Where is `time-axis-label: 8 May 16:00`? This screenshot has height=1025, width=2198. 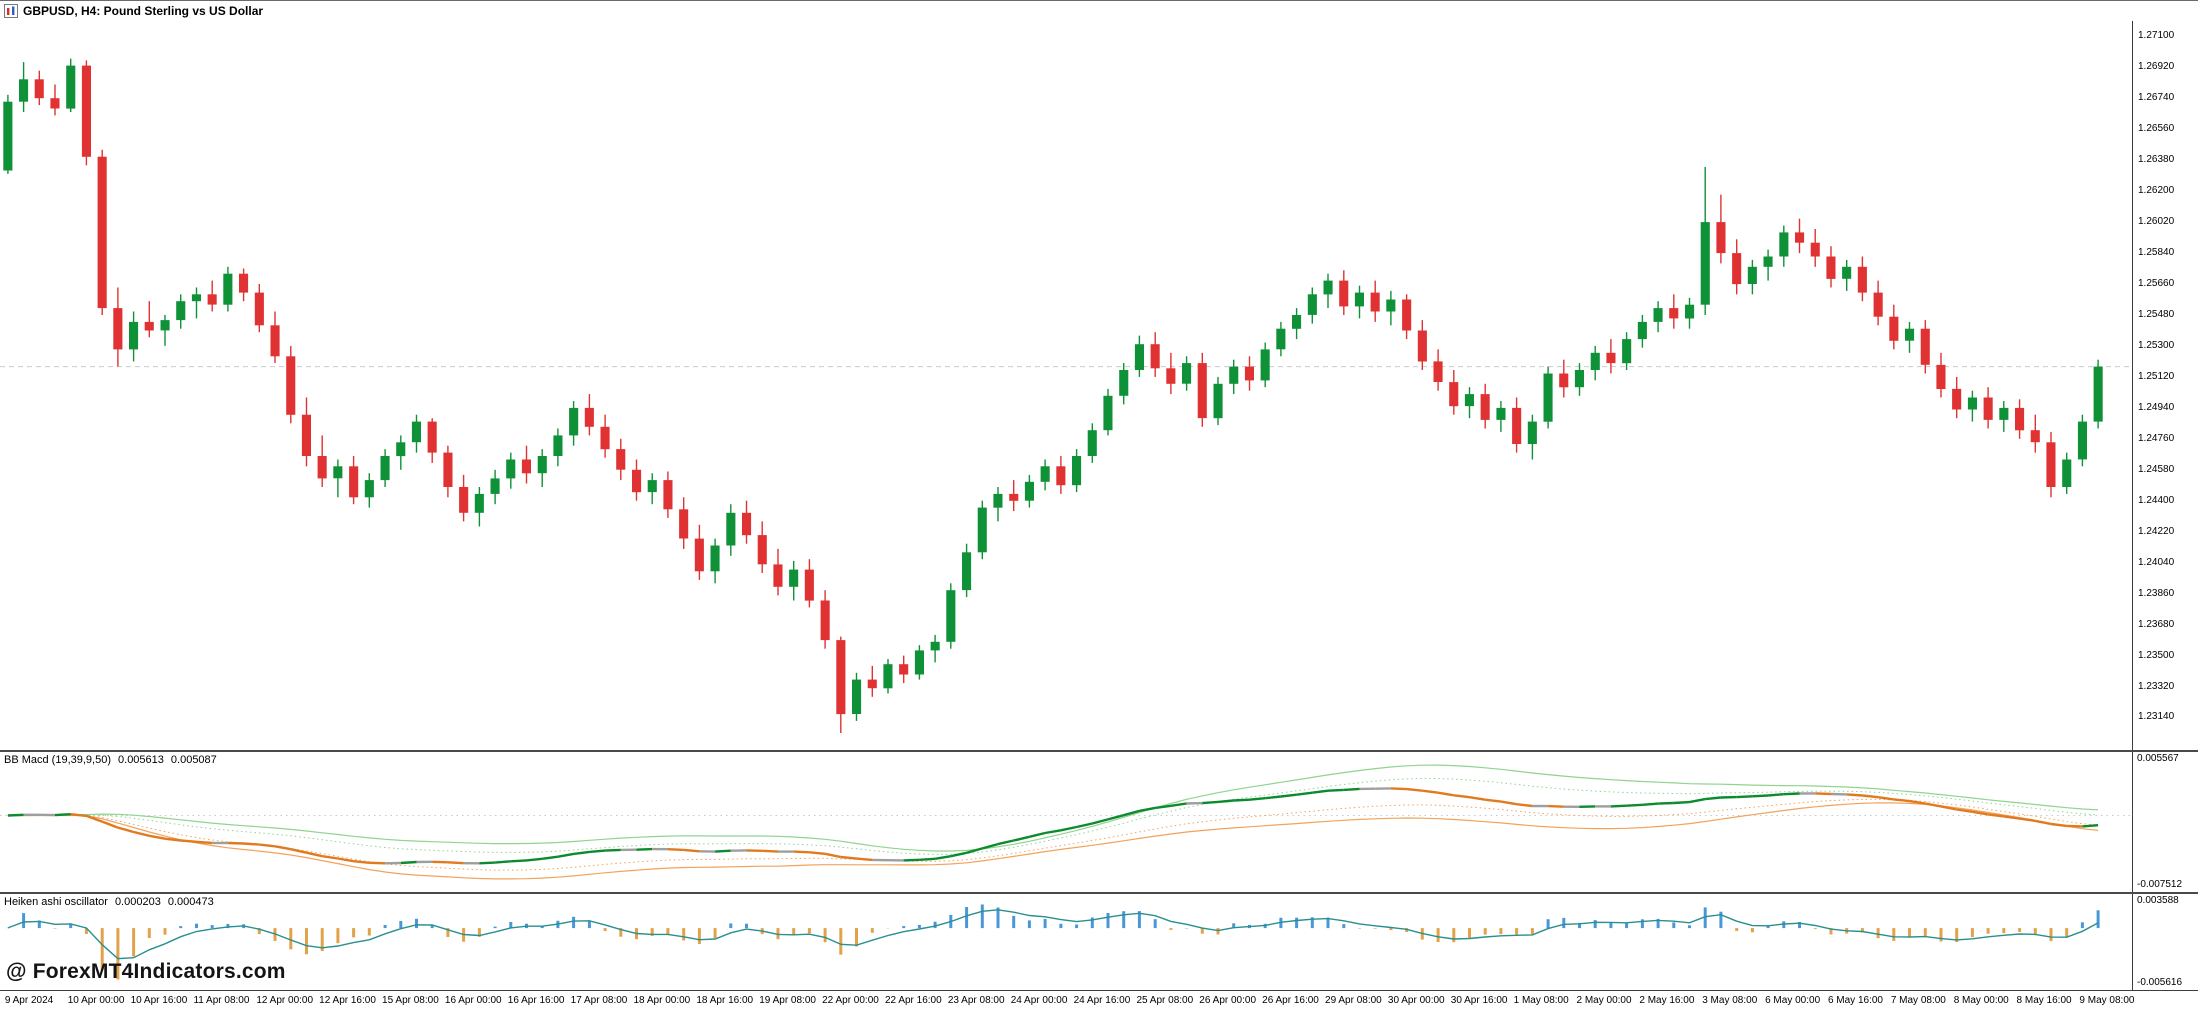
time-axis-label: 8 May 16:00 is located at coordinates (2044, 1000).